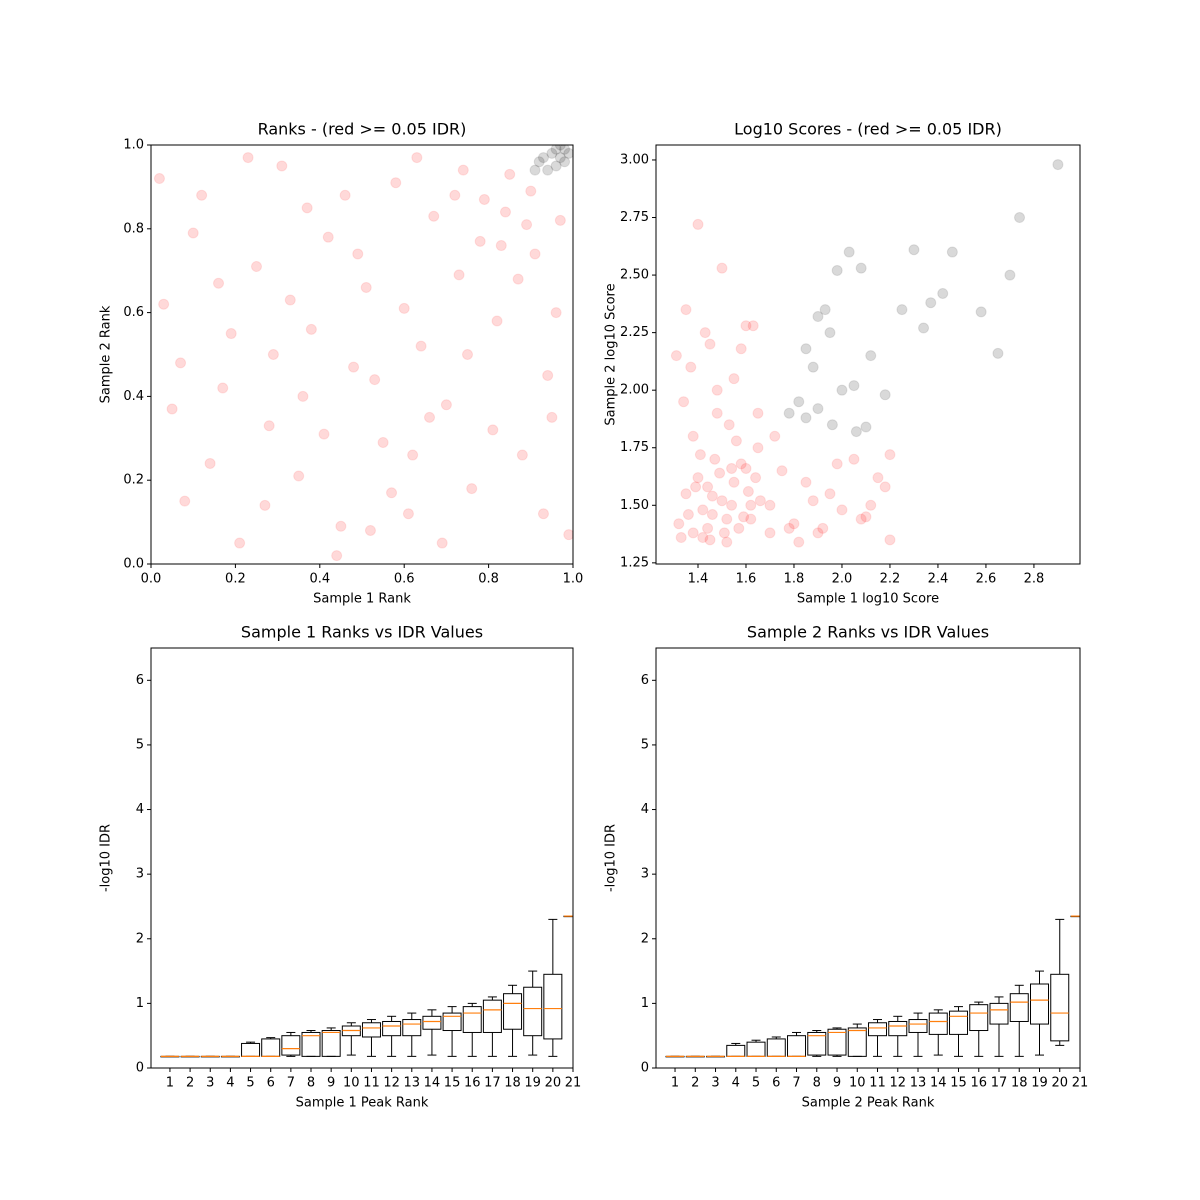 This screenshot has width=1200, height=1200. What do you see at coordinates (362, 599) in the screenshot?
I see `x-axis-label: Sample 1 Rank` at bounding box center [362, 599].